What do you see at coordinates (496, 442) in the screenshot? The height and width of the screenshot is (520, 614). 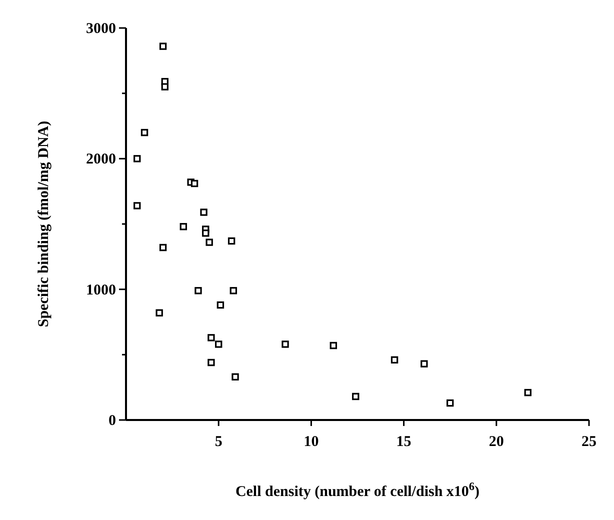 I see `x-tick-label: 20` at bounding box center [496, 442].